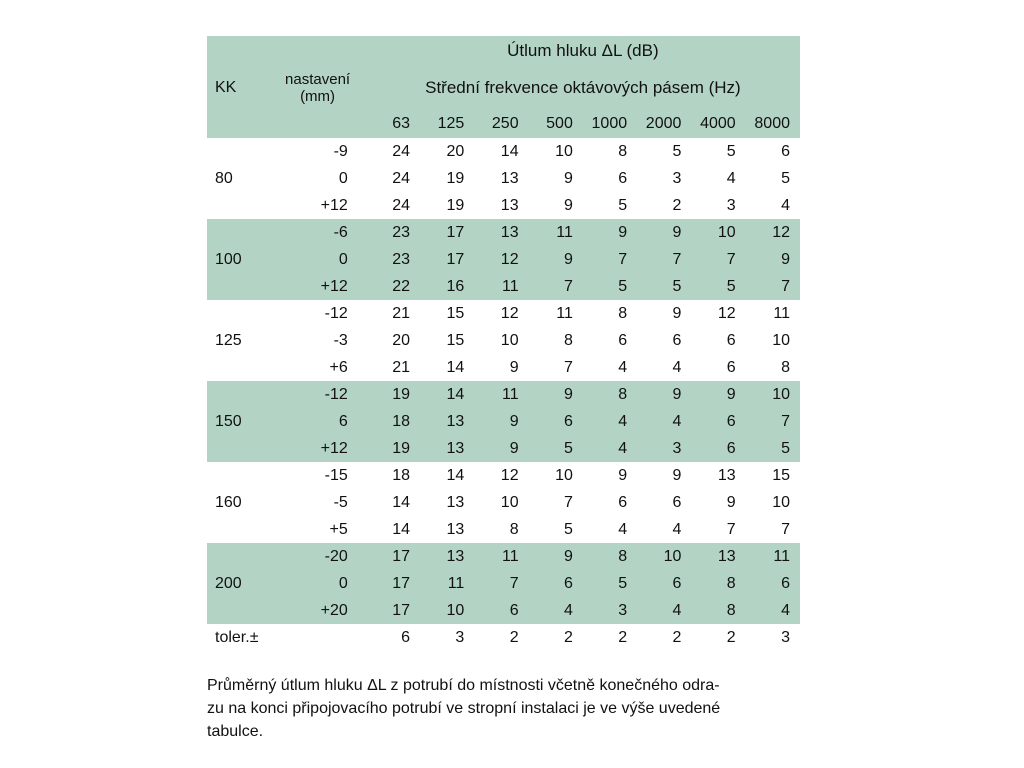  I want to click on setting-value: -5, so click(317, 502).